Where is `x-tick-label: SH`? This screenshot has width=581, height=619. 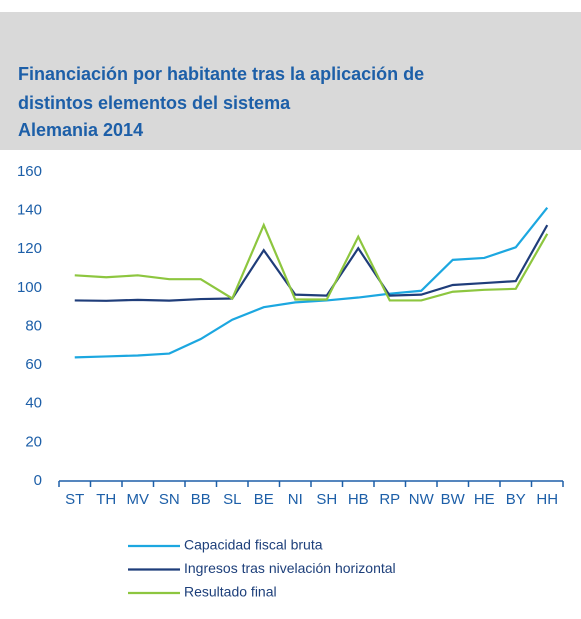 x-tick-label: SH is located at coordinates (326, 499).